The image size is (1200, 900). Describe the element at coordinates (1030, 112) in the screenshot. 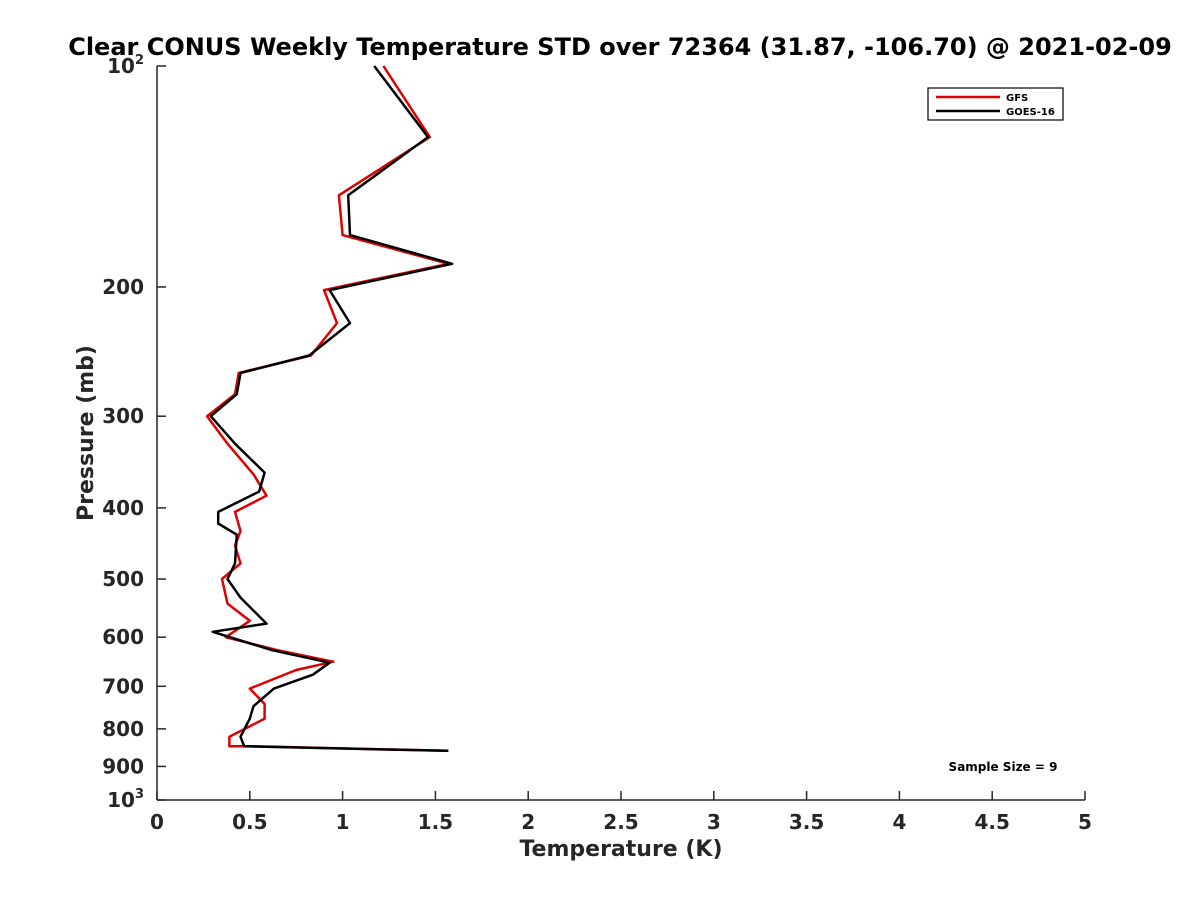

I see `legend-label: GOES-16` at that location.